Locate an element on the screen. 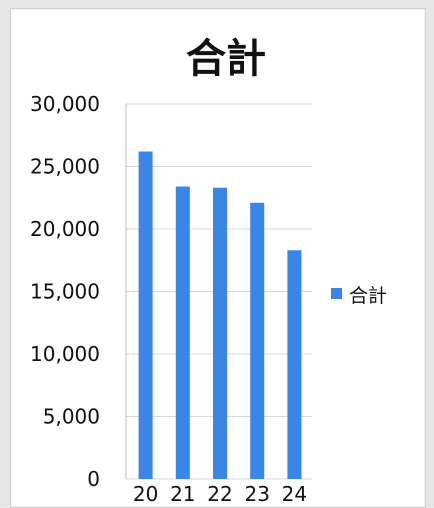 The height and width of the screenshot is (508, 434). y-tick-label: 0 is located at coordinates (93, 479).